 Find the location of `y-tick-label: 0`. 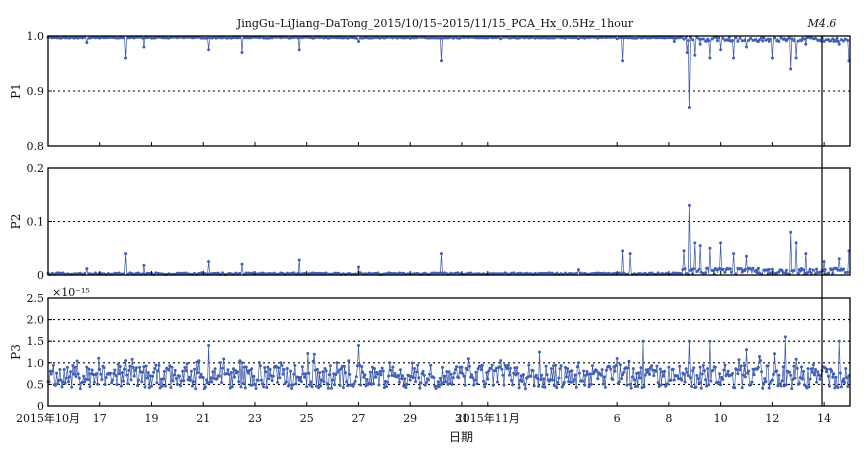

y-tick-label: 0 is located at coordinates (40, 275).